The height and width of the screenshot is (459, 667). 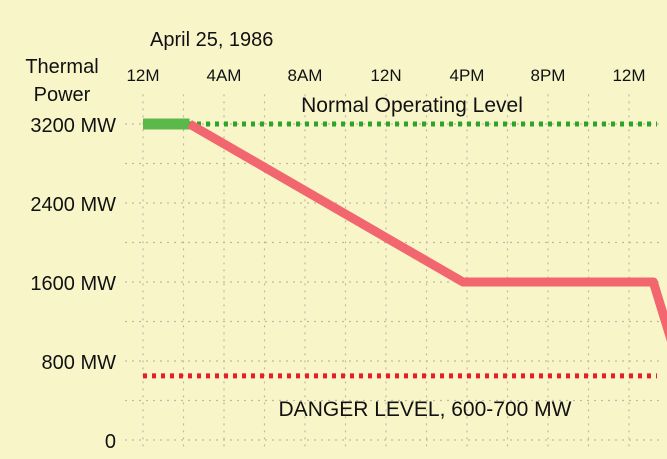 What do you see at coordinates (62, 95) in the screenshot?
I see `y-axis-label-line-2: Power` at bounding box center [62, 95].